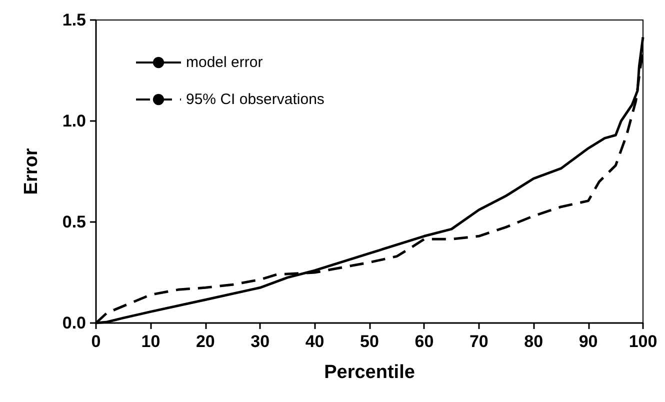 Image resolution: width=665 pixels, height=402 pixels. Describe the element at coordinates (260, 341) in the screenshot. I see `x-tick-label: 30` at that location.